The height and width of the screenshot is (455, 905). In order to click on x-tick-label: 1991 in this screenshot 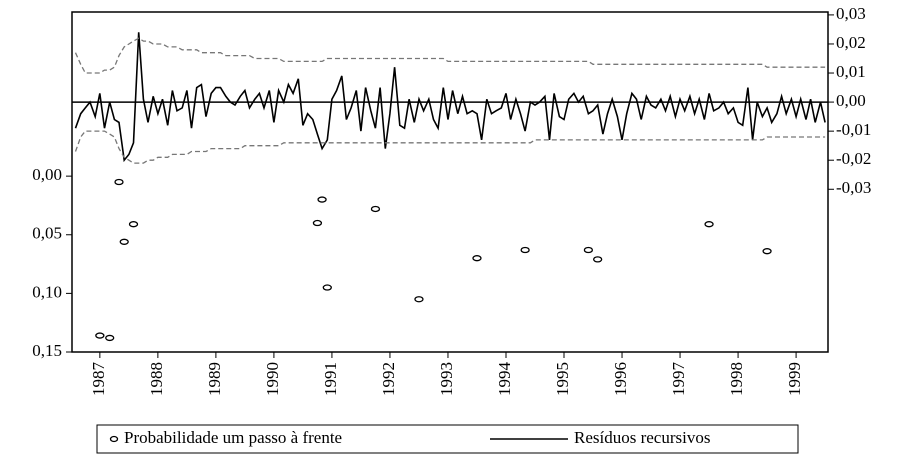, I will do `click(330, 379)`.